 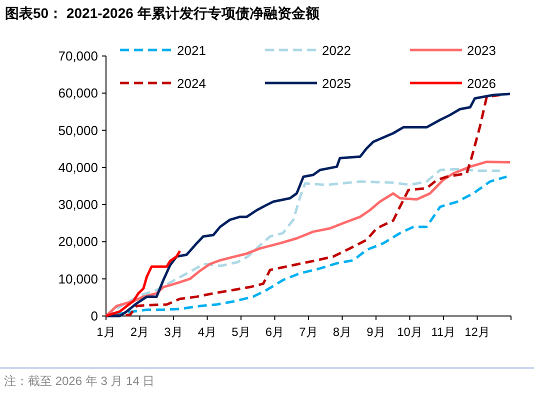 What do you see at coordinates (140, 332) in the screenshot?
I see `x-tick-label: 2月` at bounding box center [140, 332].